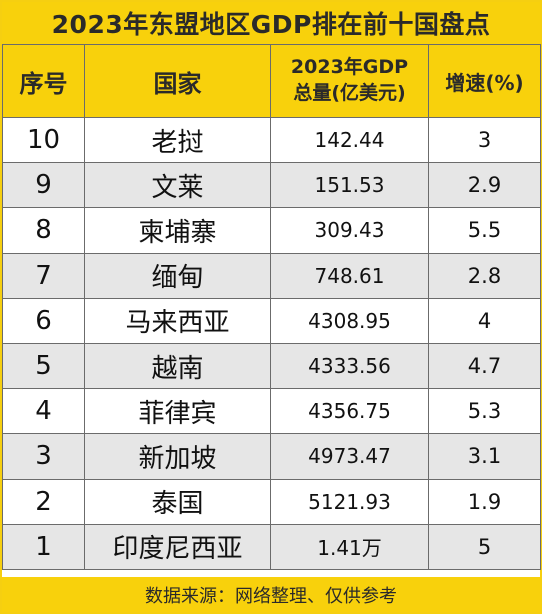  Describe the element at coordinates (43, 230) in the screenshot. I see `rank-cell: 8` at that location.